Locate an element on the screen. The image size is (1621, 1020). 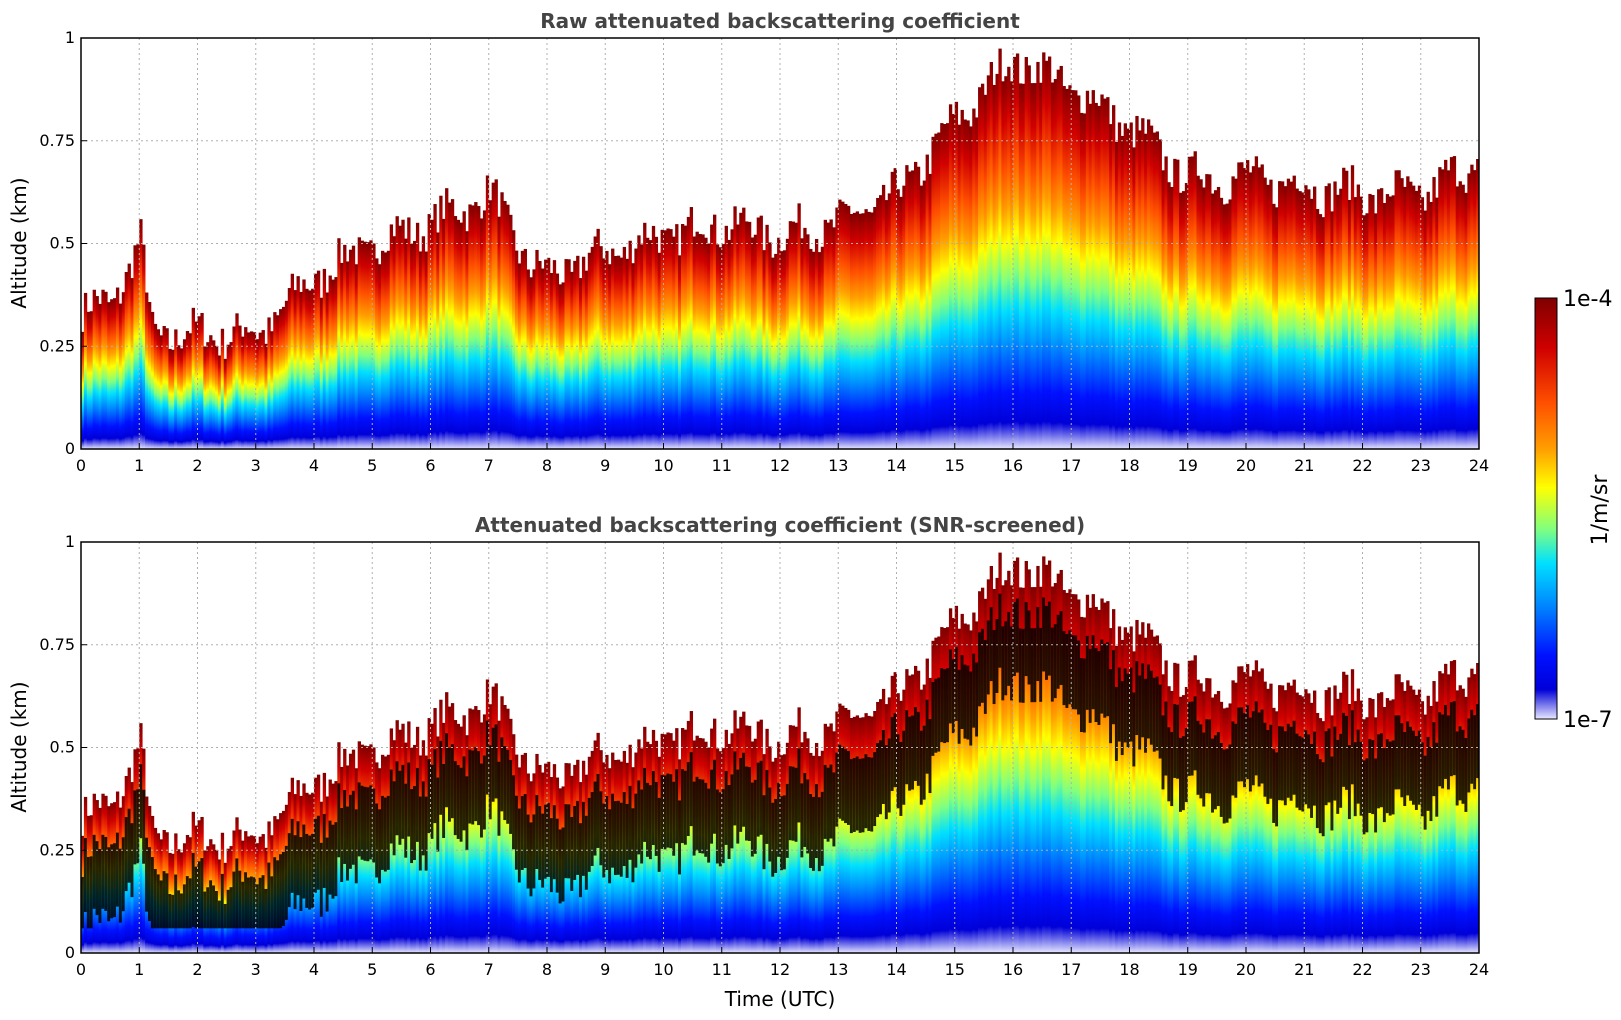
x-tick-label: 20 is located at coordinates (1246, 969).